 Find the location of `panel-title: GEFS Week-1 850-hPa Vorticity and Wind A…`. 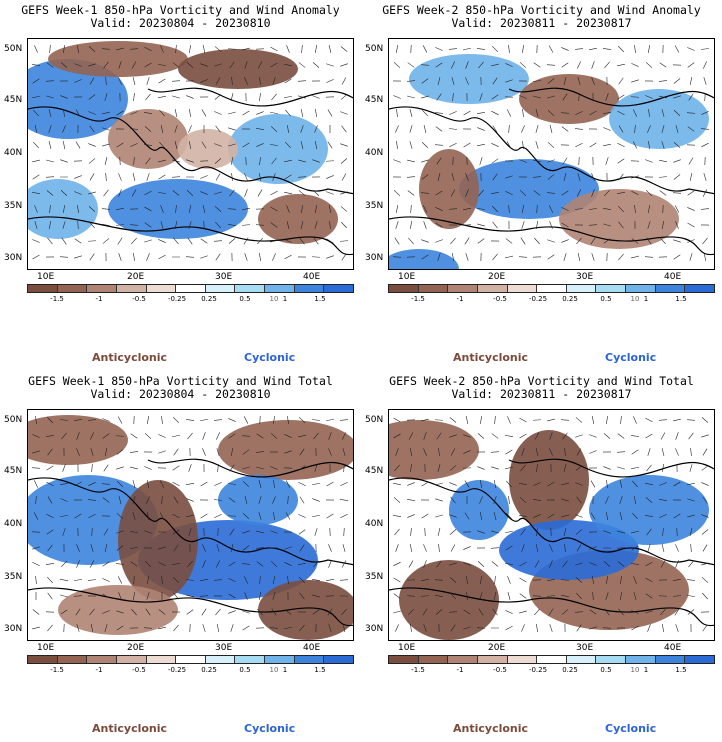

panel-title: GEFS Week-1 850-hPa Vorticity and Wind A… is located at coordinates (180, 10).